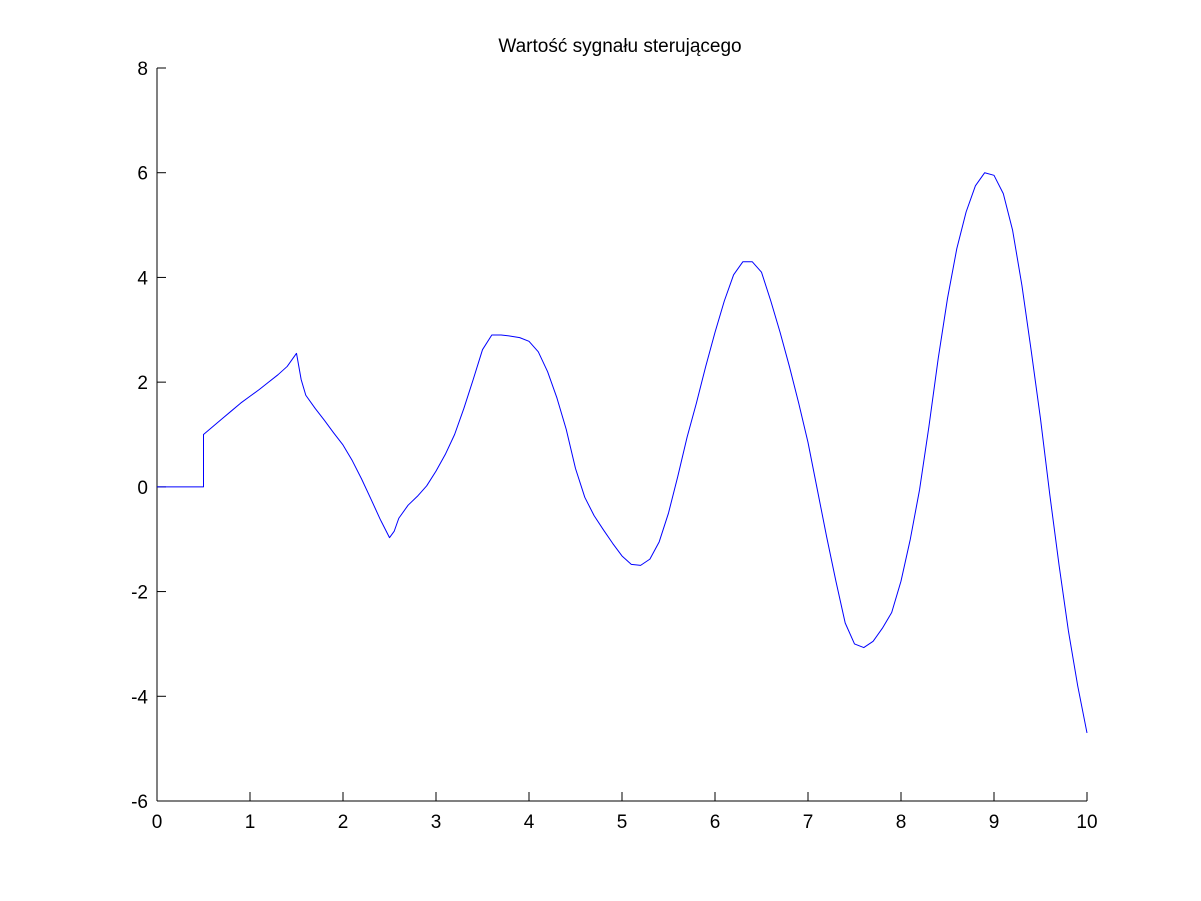 The height and width of the screenshot is (901, 1201). Describe the element at coordinates (715, 822) in the screenshot. I see `x-tick-label: 6` at that location.